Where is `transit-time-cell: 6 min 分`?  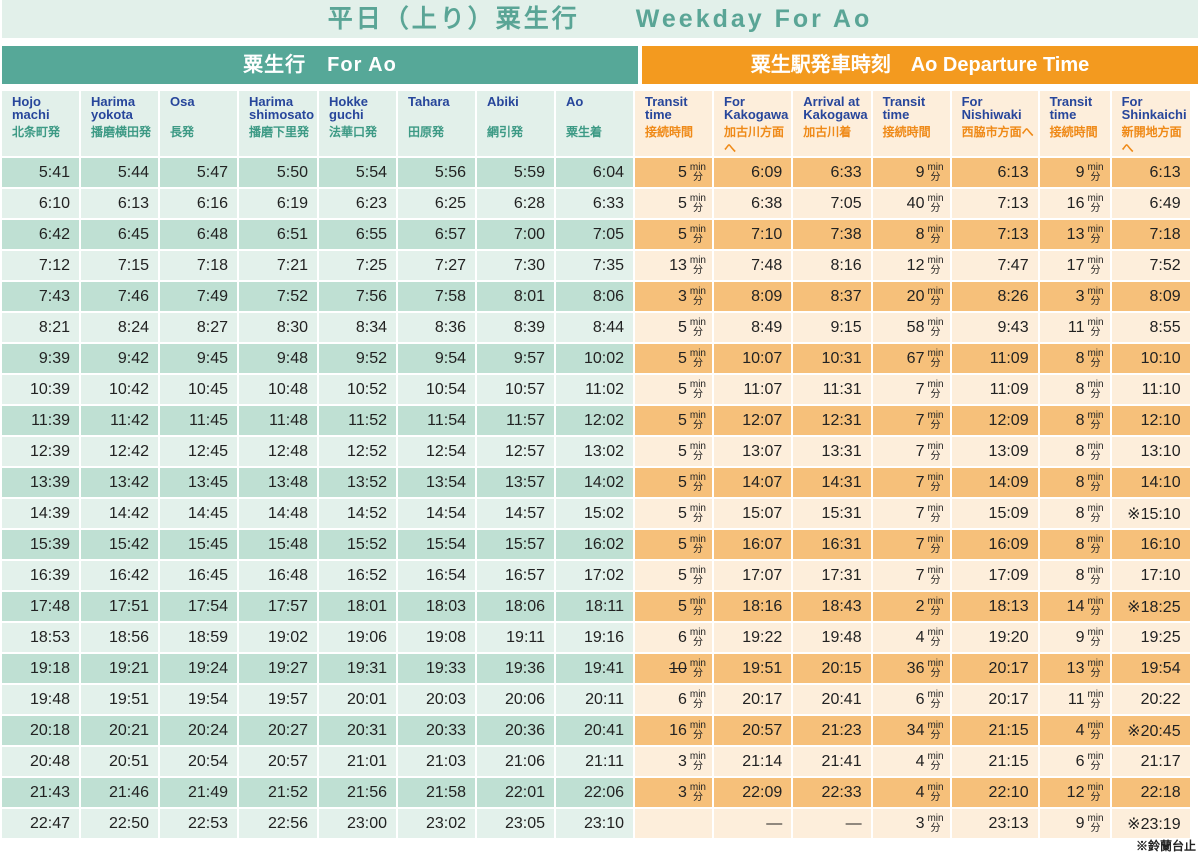 transit-time-cell: 6 min 分 is located at coordinates (911, 699).